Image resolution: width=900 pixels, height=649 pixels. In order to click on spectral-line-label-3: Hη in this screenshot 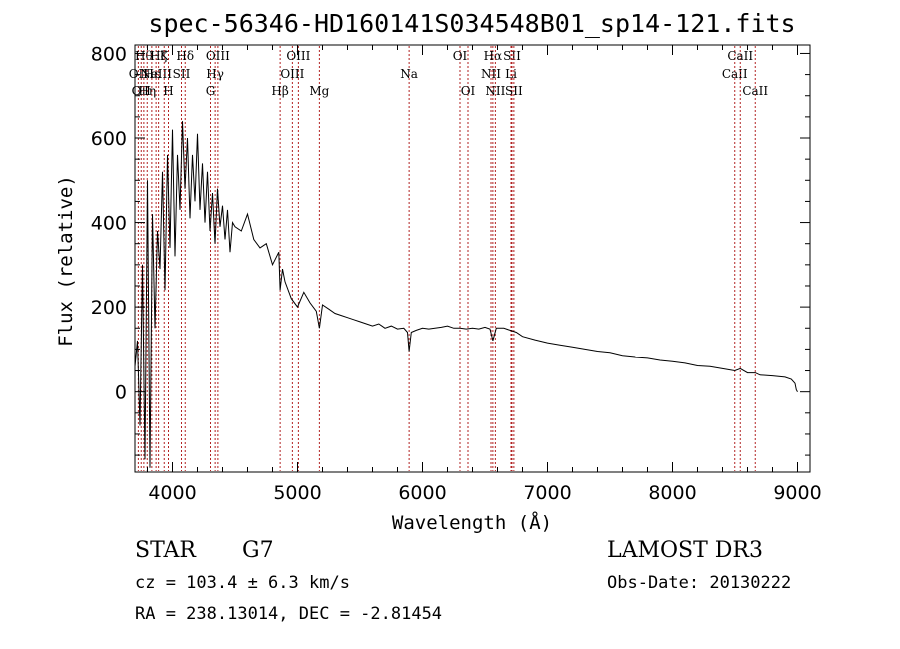, I will do `click(147, 91)`.